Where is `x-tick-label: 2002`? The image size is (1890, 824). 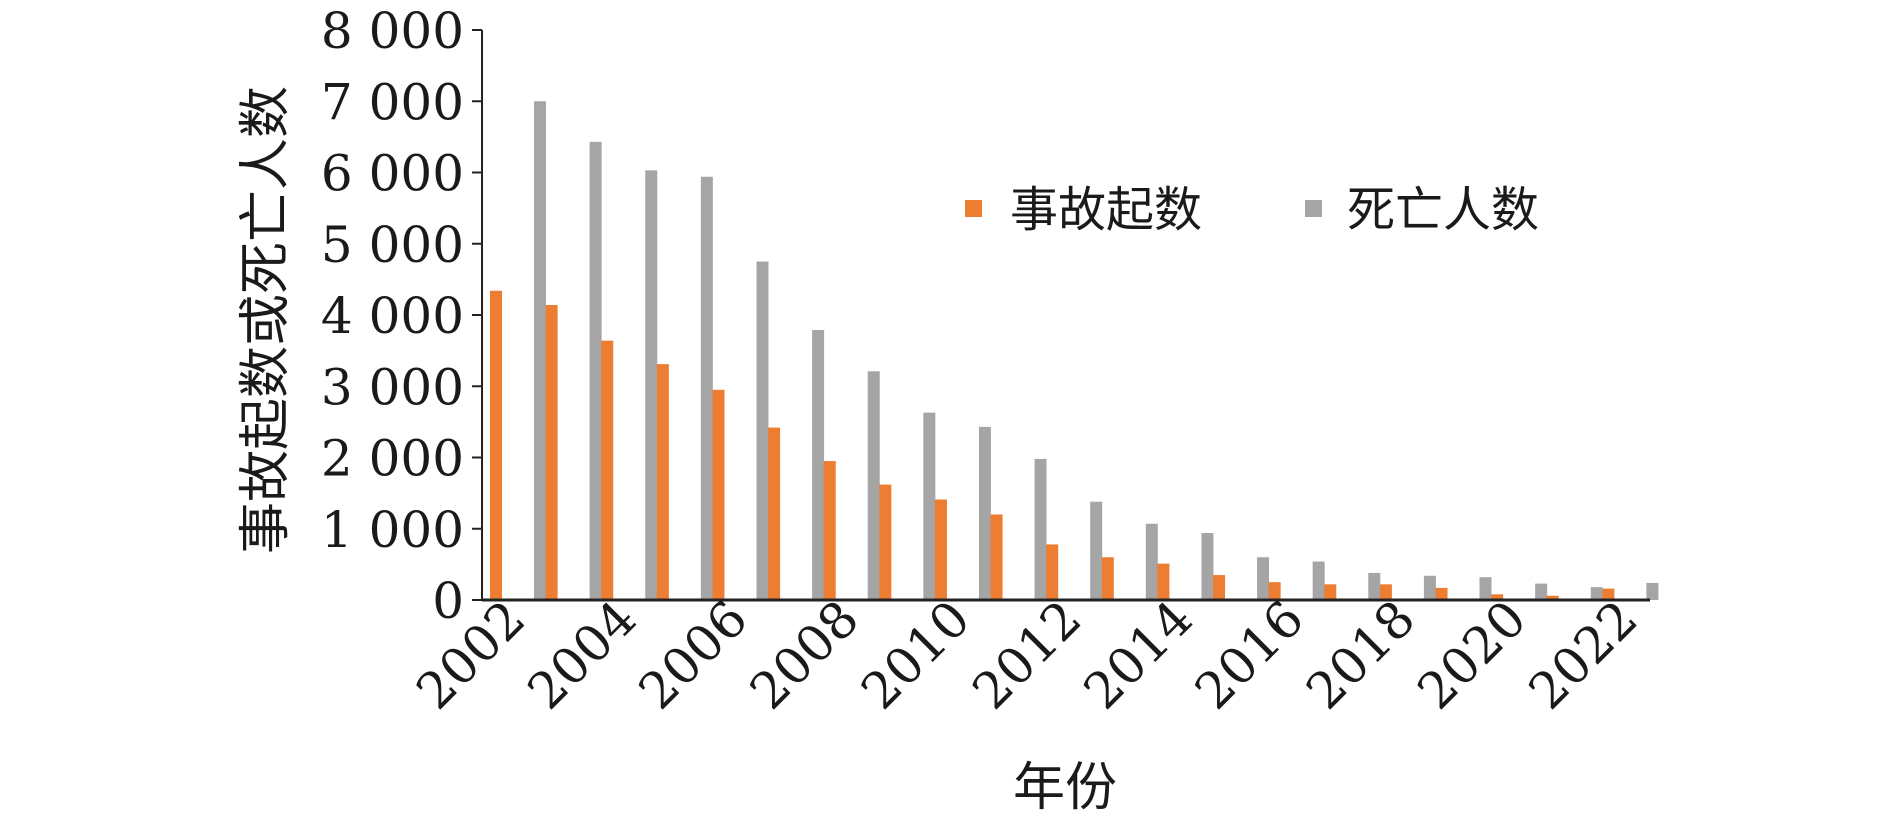
x-tick-label: 2002 is located at coordinates (470, 654).